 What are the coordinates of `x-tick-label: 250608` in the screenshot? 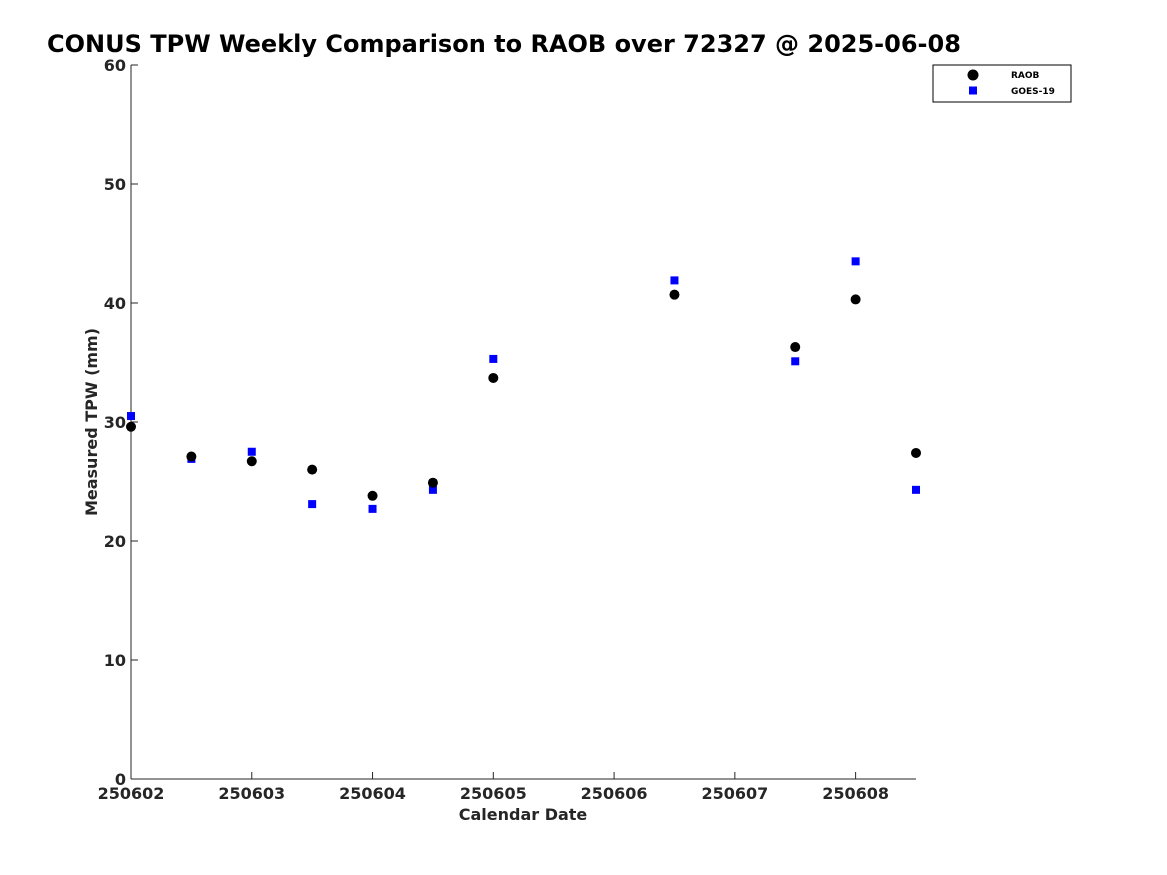 It's located at (855, 793).